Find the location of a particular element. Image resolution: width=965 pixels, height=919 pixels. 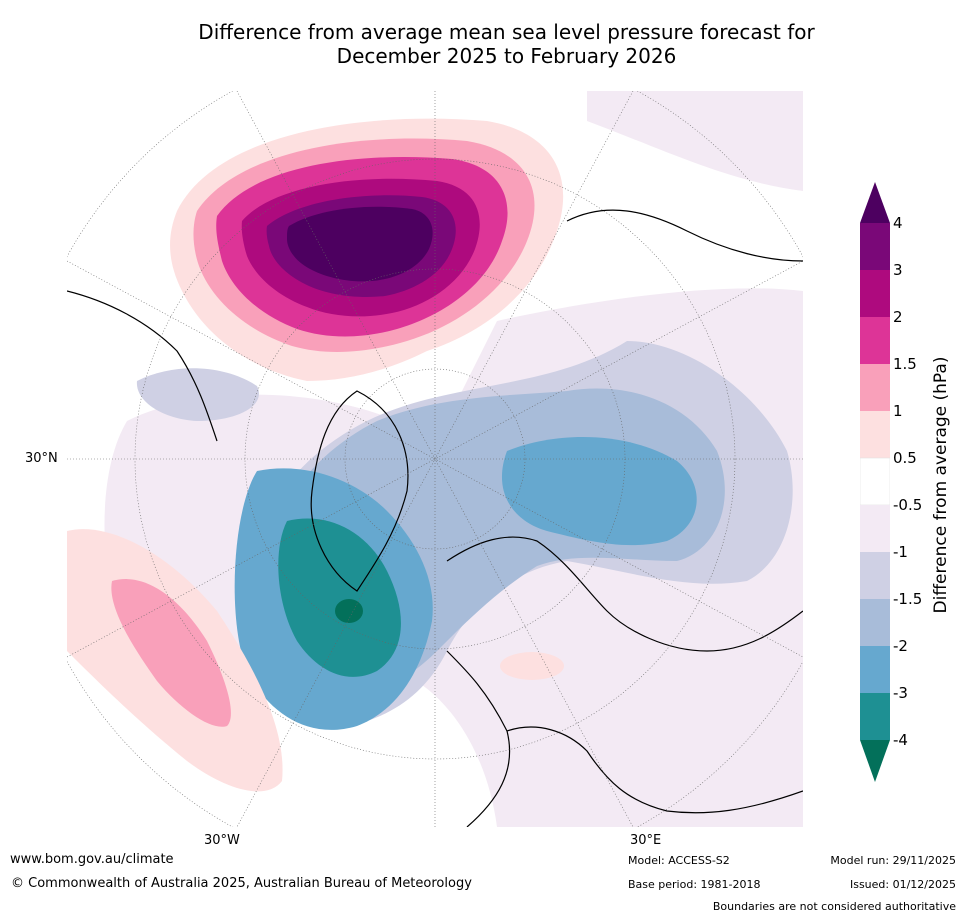

issued-date: Issued: 01/12/2025 is located at coordinates (902, 884).